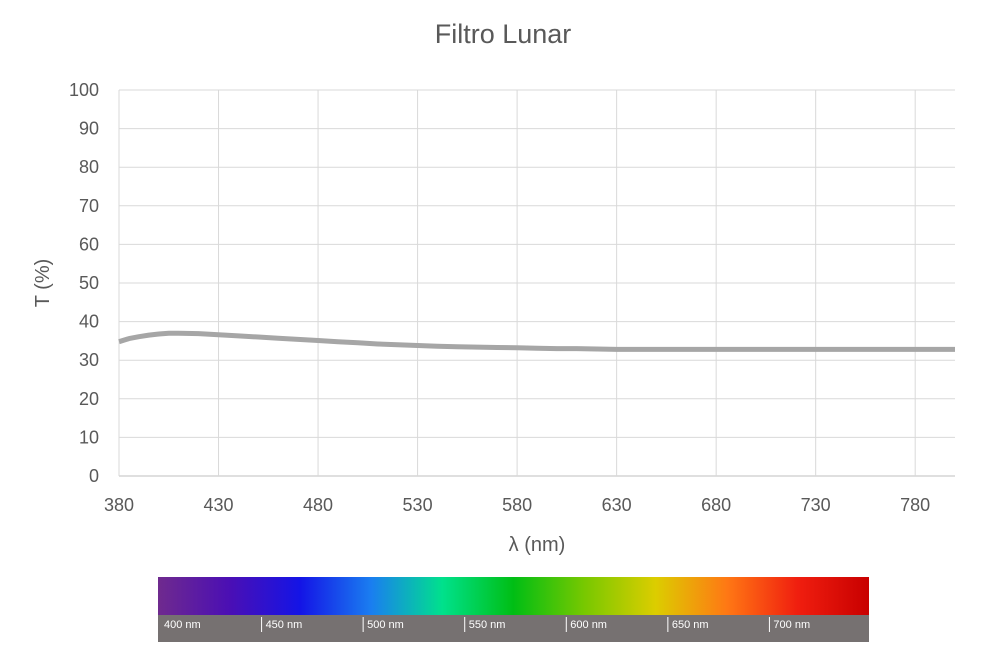  Describe the element at coordinates (89, 244) in the screenshot. I see `y-tick-label: 60` at that location.